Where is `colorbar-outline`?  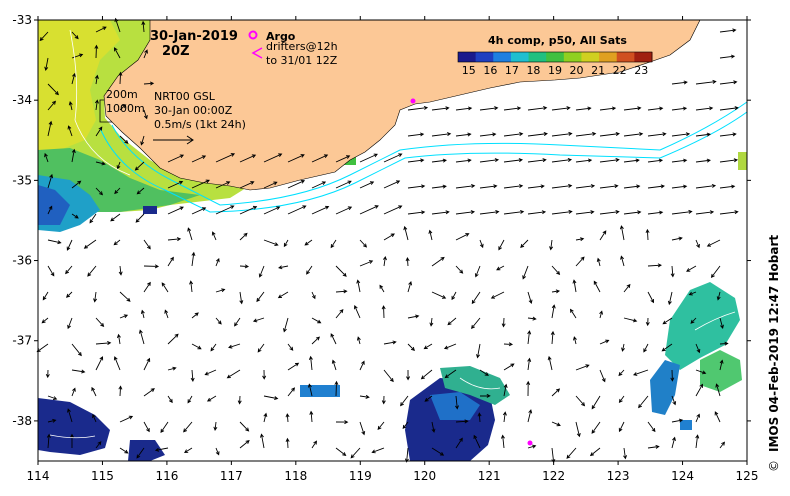 colorbar-outline is located at coordinates (555, 57).